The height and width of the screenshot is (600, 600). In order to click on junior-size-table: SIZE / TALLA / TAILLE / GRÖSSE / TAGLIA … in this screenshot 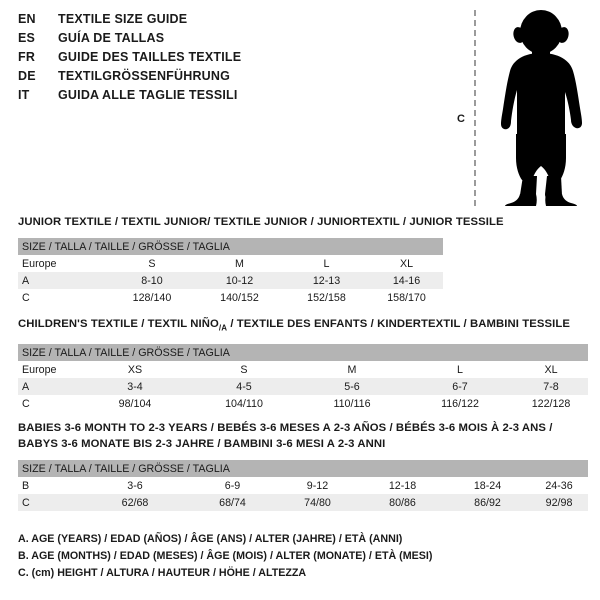, I will do `click(231, 272)`.